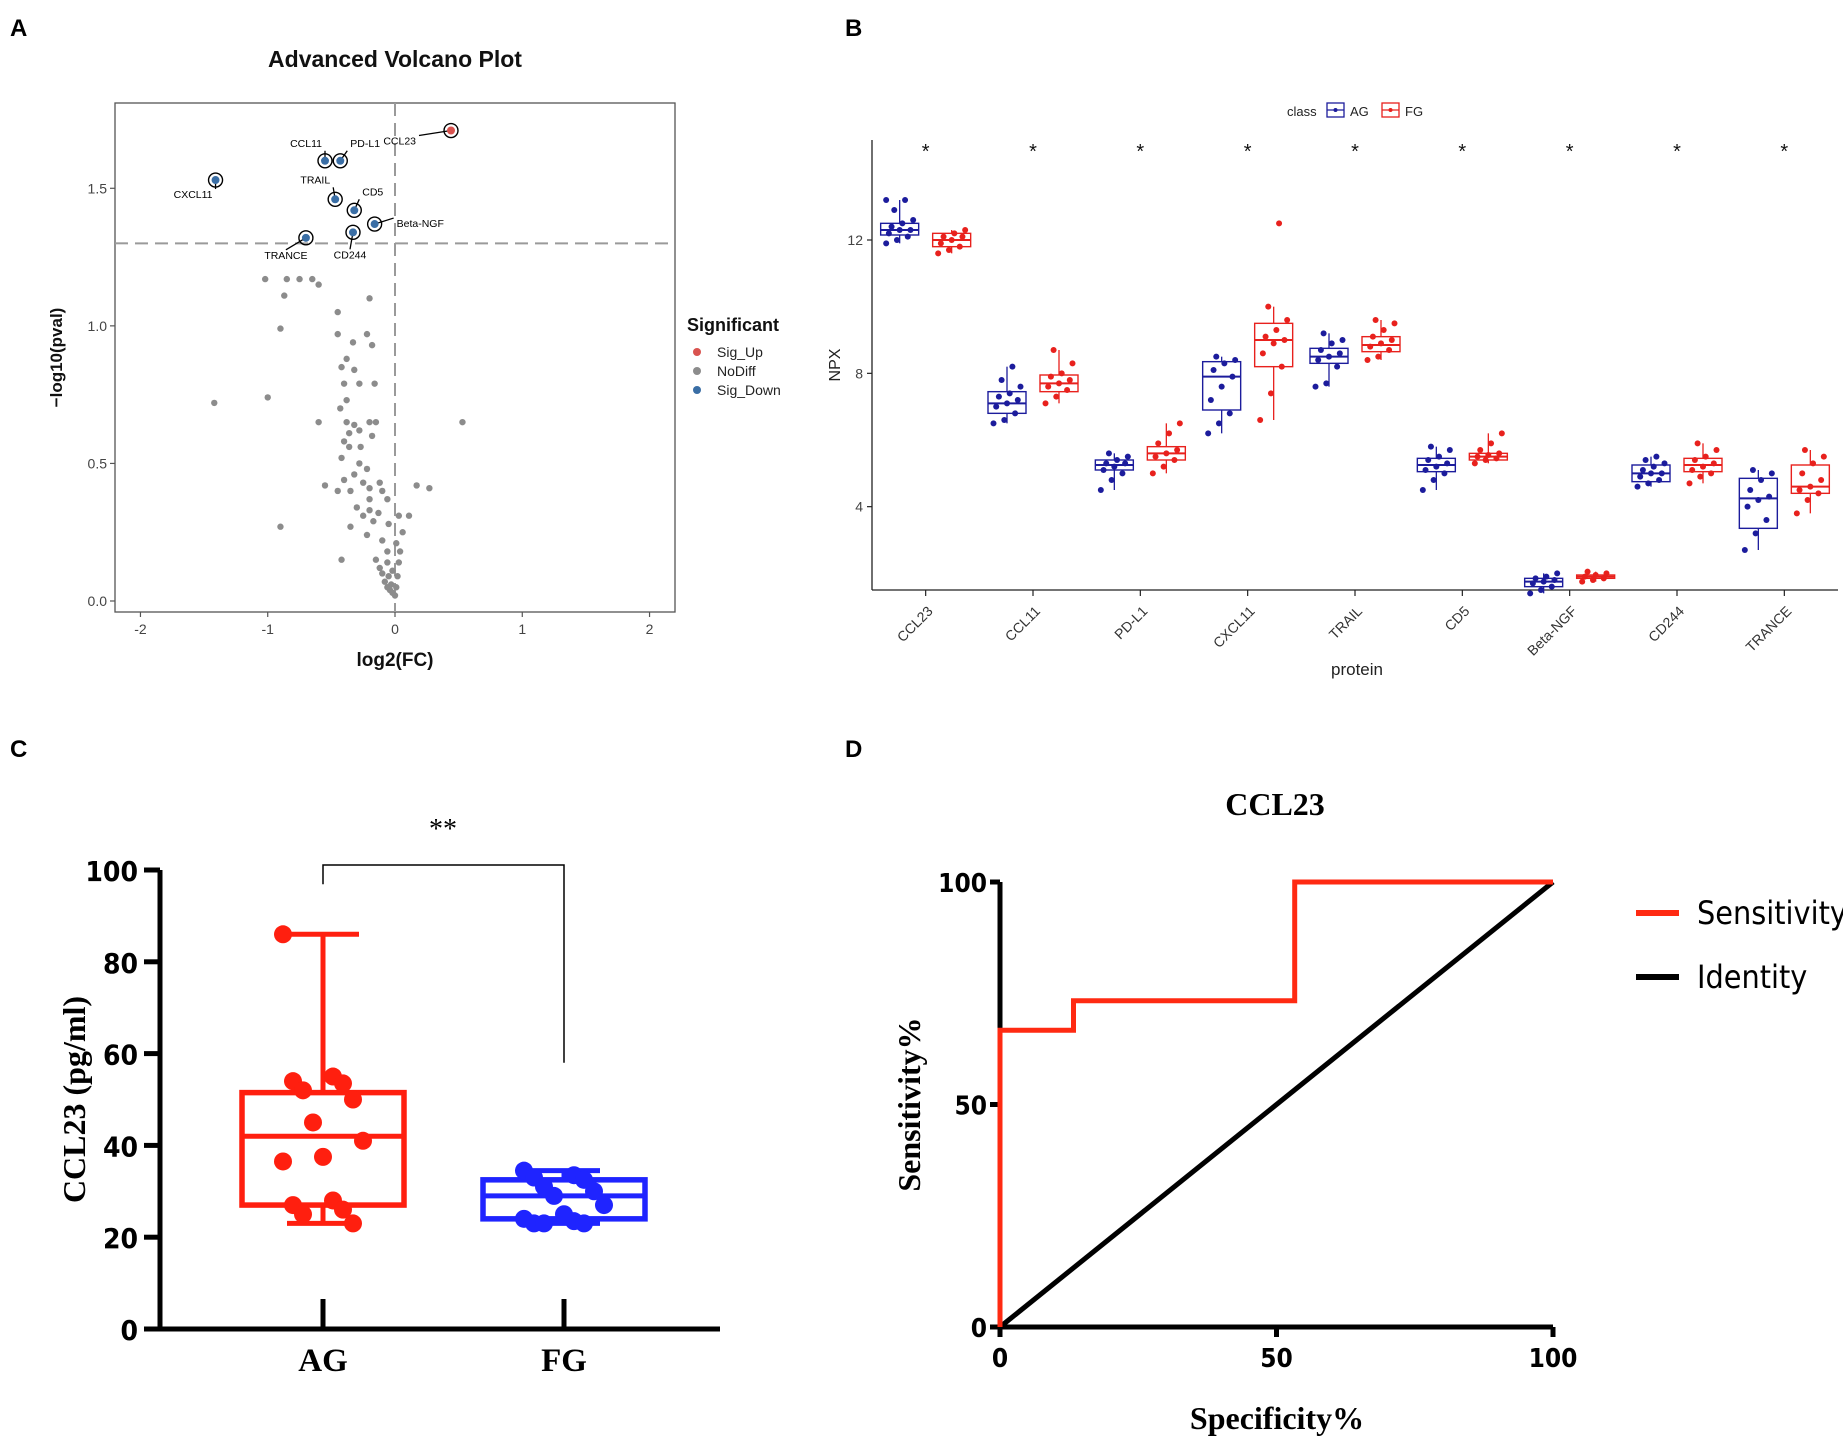 The height and width of the screenshot is (1440, 1843). What do you see at coordinates (1752, 977) in the screenshot?
I see `roc-legend-label: Identity` at bounding box center [1752, 977].